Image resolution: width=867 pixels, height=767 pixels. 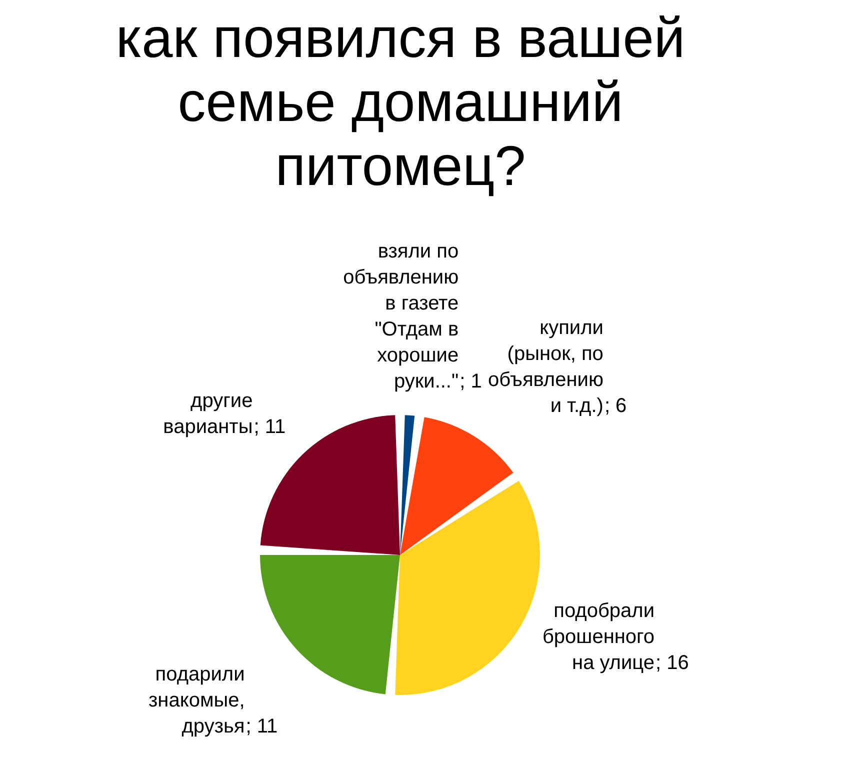 What do you see at coordinates (598, 637) in the screenshot?
I see `slice-label: подобрали брошенного на улице` at bounding box center [598, 637].